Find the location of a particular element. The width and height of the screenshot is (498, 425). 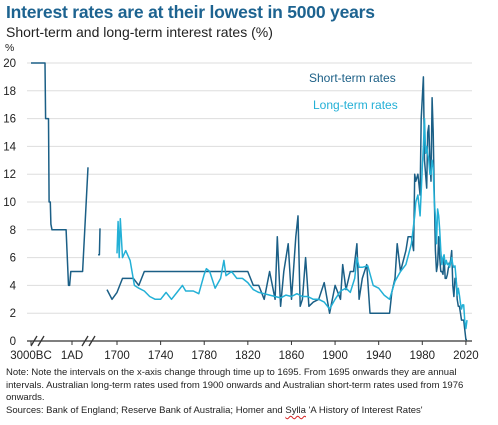

y-tick-label: 6 is located at coordinates (13, 259).